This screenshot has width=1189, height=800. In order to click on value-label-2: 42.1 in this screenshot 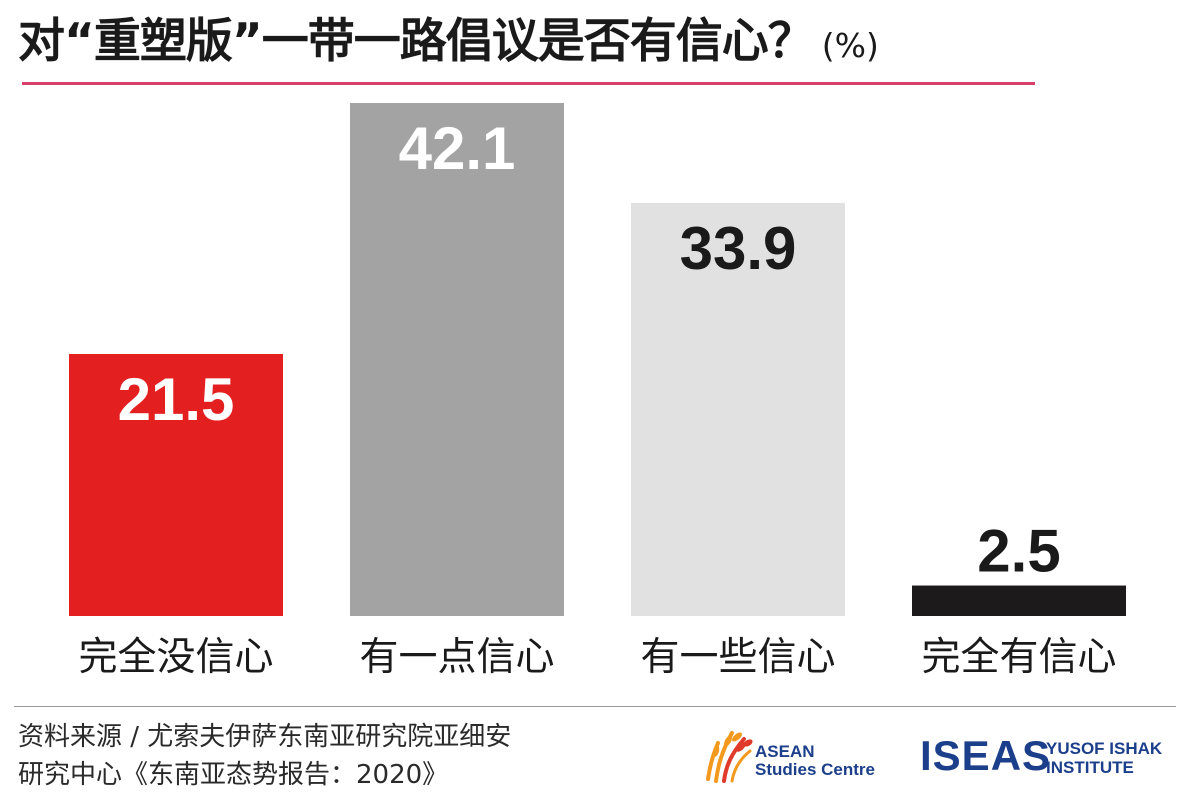, I will do `click(457, 148)`.